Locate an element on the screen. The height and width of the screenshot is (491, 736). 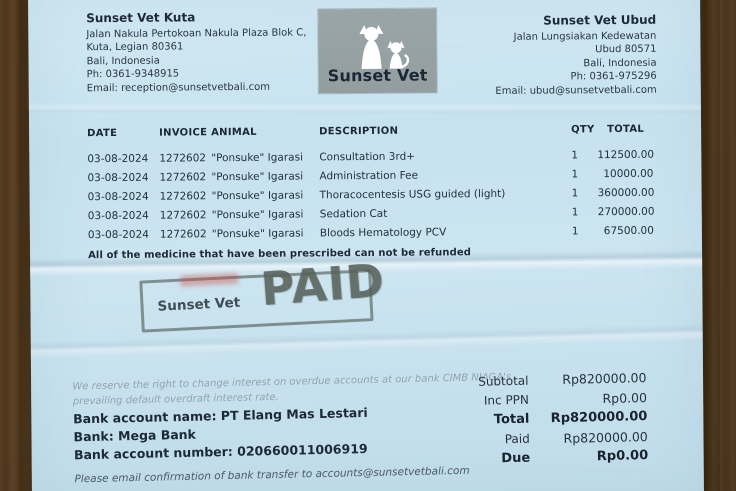
clinic-ubud-address-line: Jalan Lungsiakan Kedewatan is located at coordinates (585, 36).